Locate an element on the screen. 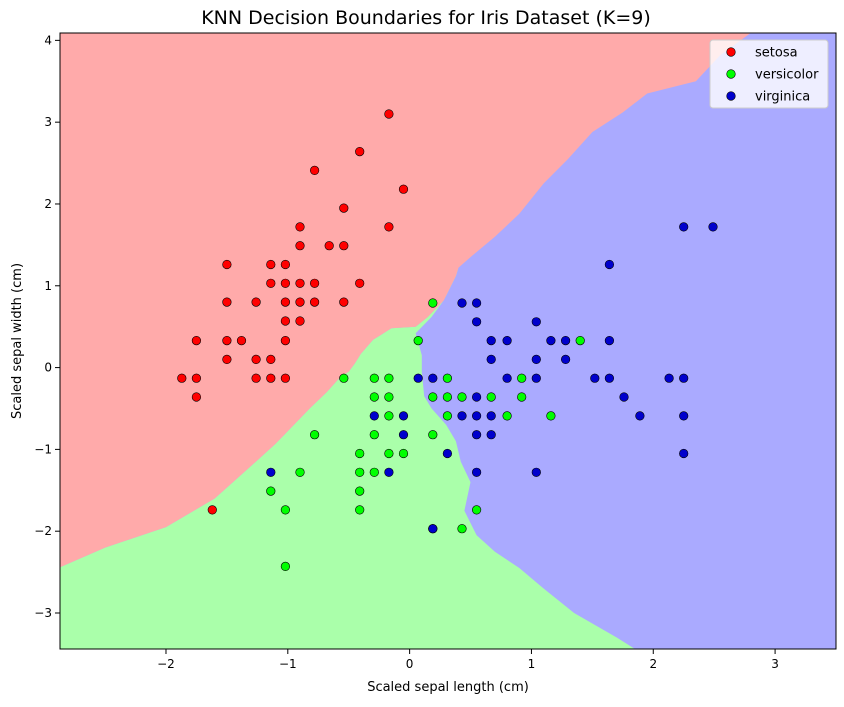  legend-label-virginica: virginica is located at coordinates (782, 97).